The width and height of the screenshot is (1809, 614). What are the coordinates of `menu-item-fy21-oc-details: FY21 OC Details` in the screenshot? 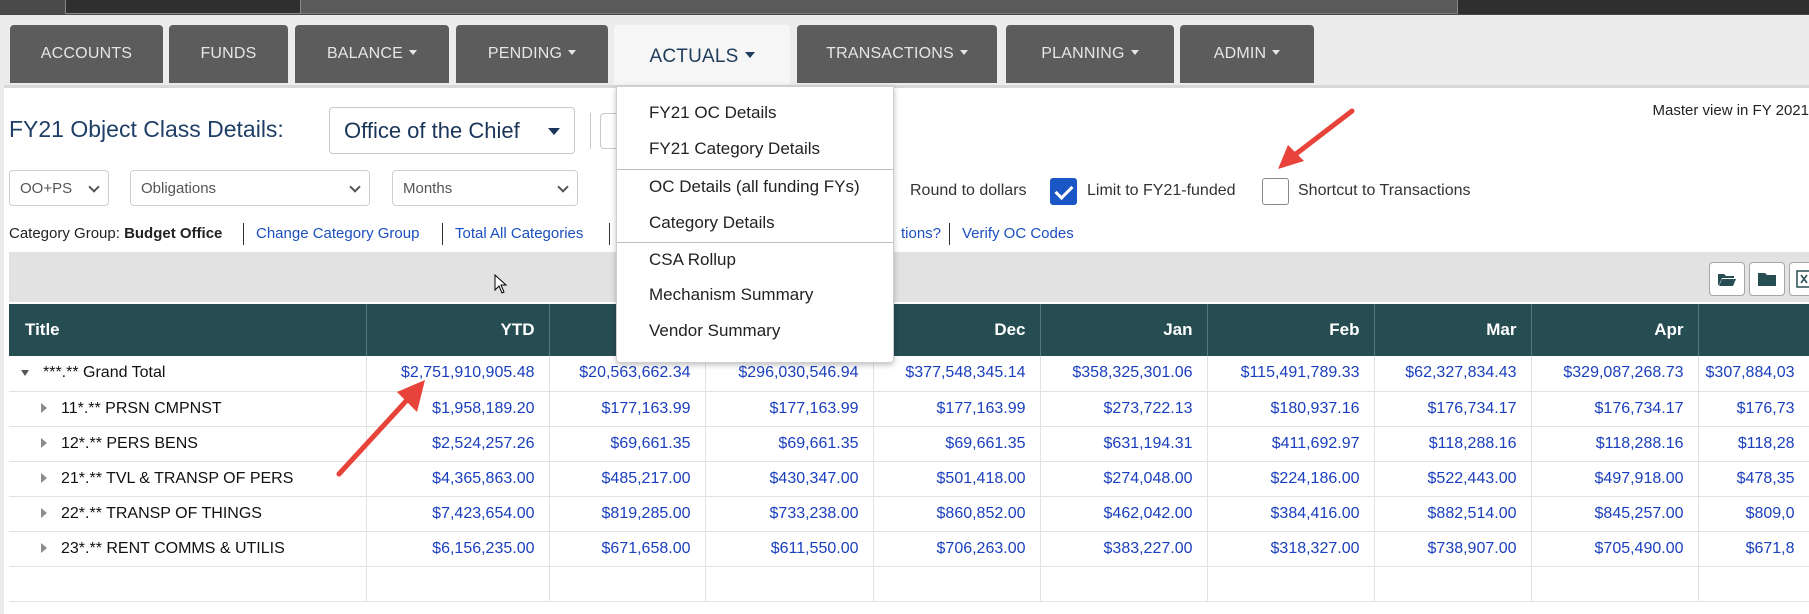 It's located at (713, 112).